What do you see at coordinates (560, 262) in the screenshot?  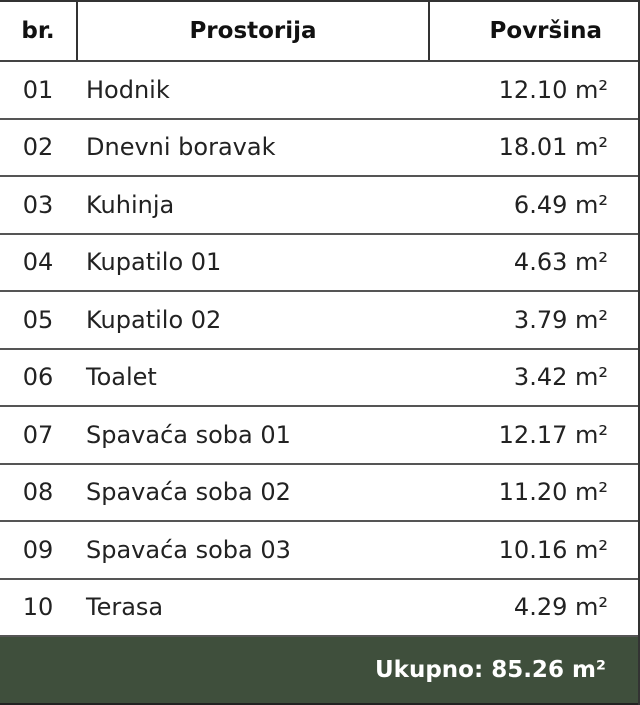 I see `row-area: 4.63 m²` at bounding box center [560, 262].